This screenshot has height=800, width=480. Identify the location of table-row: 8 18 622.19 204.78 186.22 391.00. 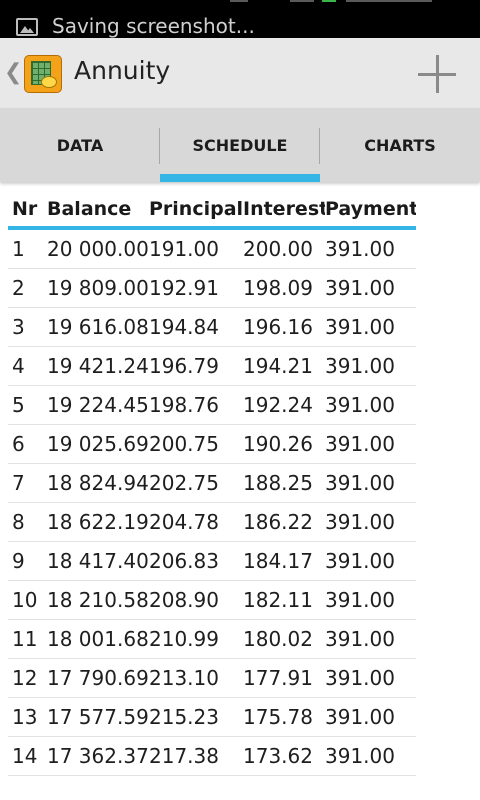
(212, 522).